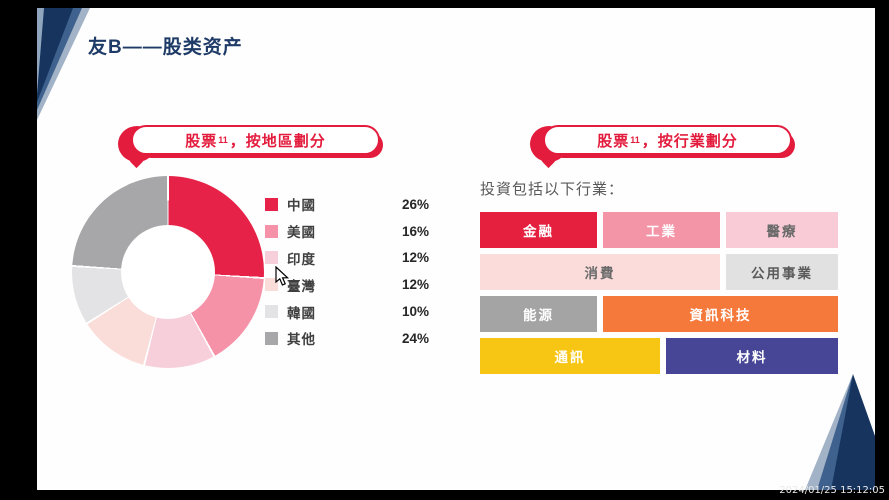 The width and height of the screenshot is (889, 500). Describe the element at coordinates (165, 47) in the screenshot. I see `page-title: 友B——股类资产` at that location.